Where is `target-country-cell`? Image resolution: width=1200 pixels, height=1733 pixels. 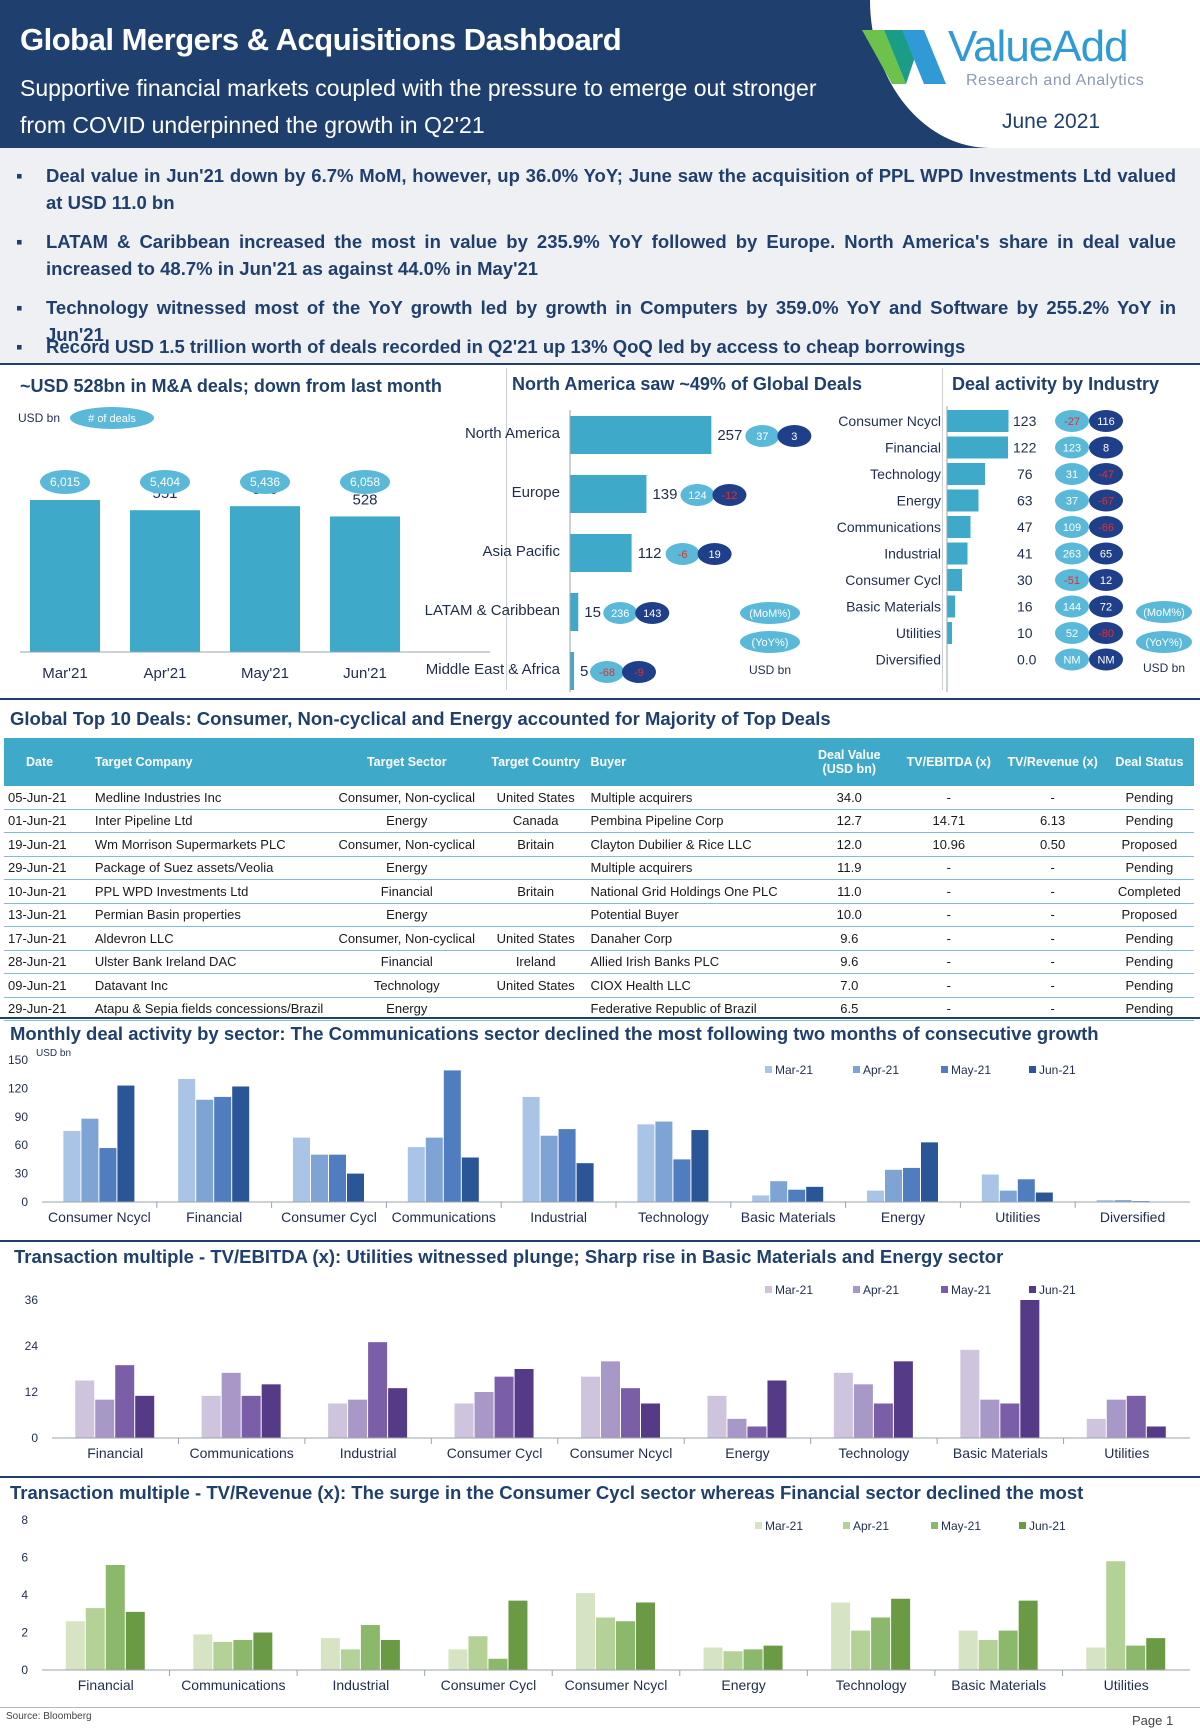
target-country-cell is located at coordinates (535, 1009).